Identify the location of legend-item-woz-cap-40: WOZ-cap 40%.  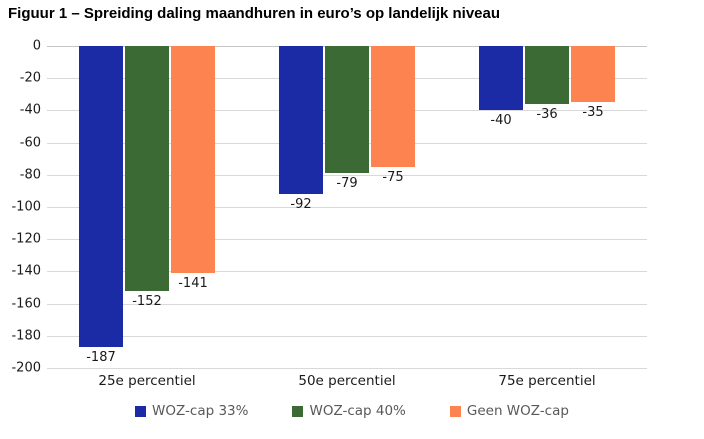
(349, 411).